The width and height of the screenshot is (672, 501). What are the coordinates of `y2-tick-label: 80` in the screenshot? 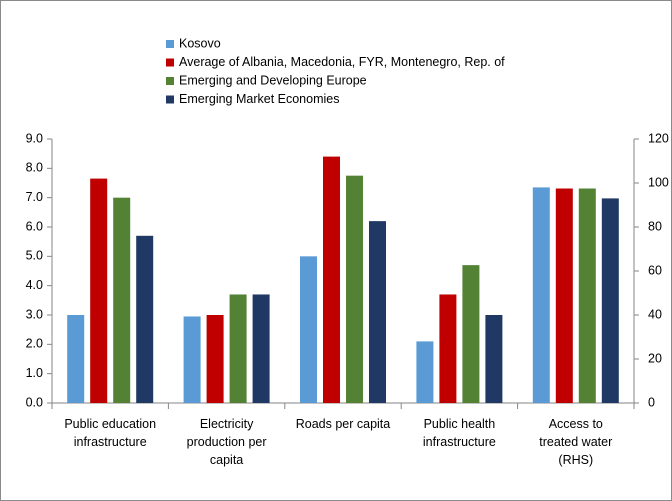 It's located at (655, 226).